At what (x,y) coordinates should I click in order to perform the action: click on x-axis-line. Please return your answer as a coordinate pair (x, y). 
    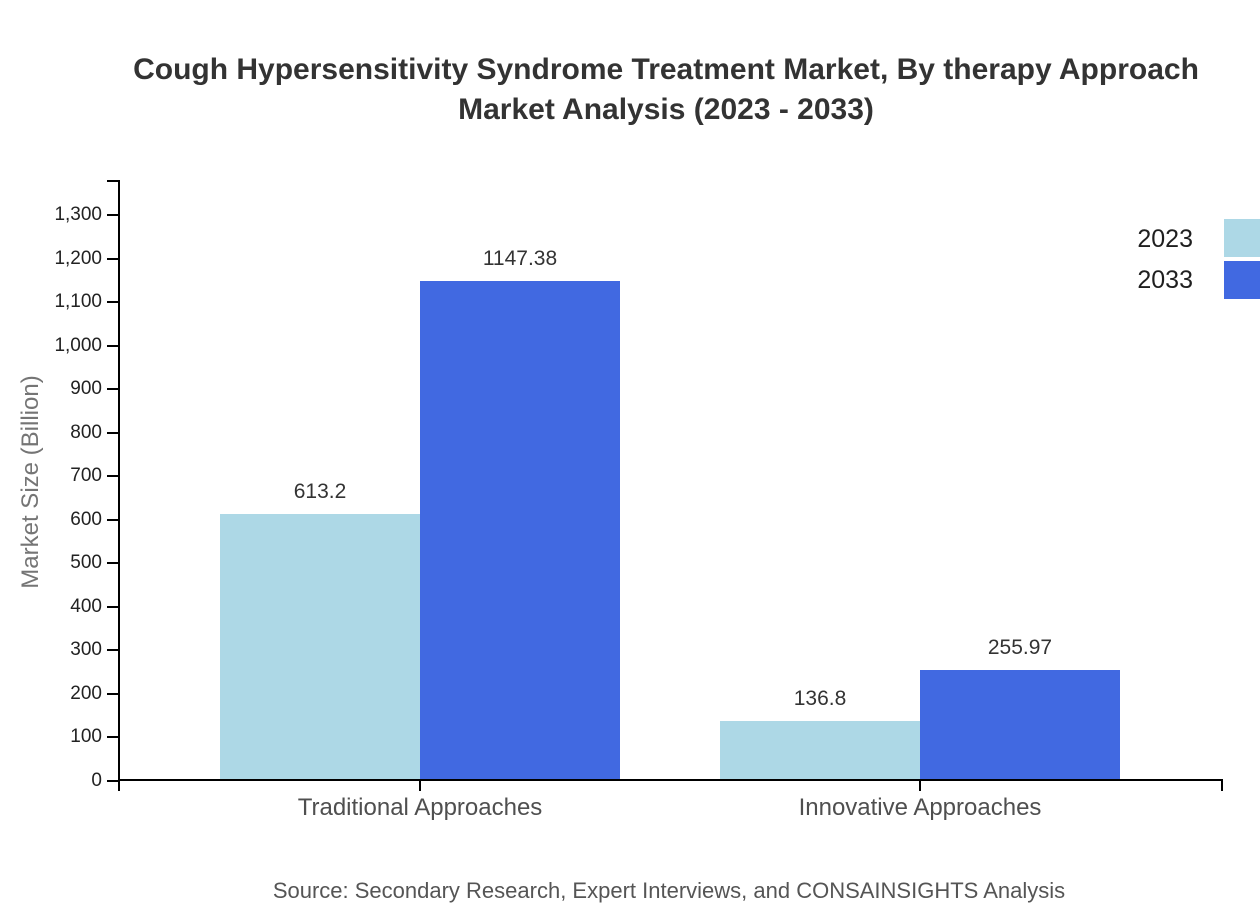
    Looking at the image, I should click on (670, 780).